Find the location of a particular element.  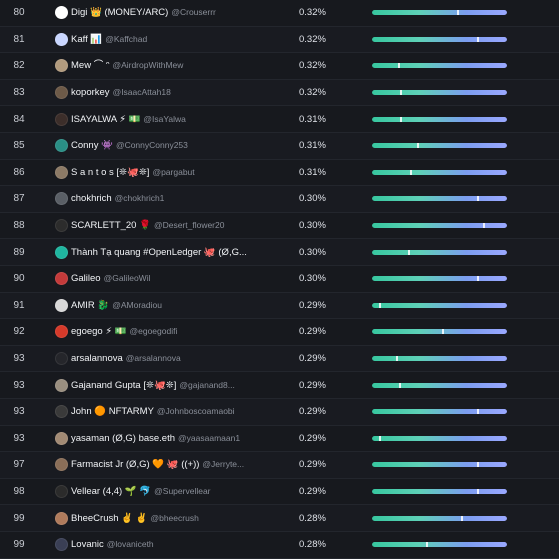

user: John 🟠 NFTARMY @Johnboscoamaobi is located at coordinates (176, 411).